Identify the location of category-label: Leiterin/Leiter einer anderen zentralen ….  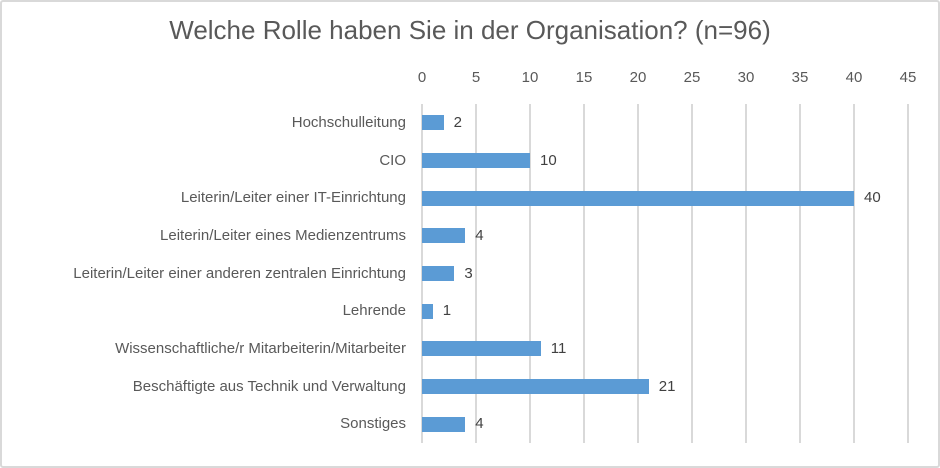
(239, 273).